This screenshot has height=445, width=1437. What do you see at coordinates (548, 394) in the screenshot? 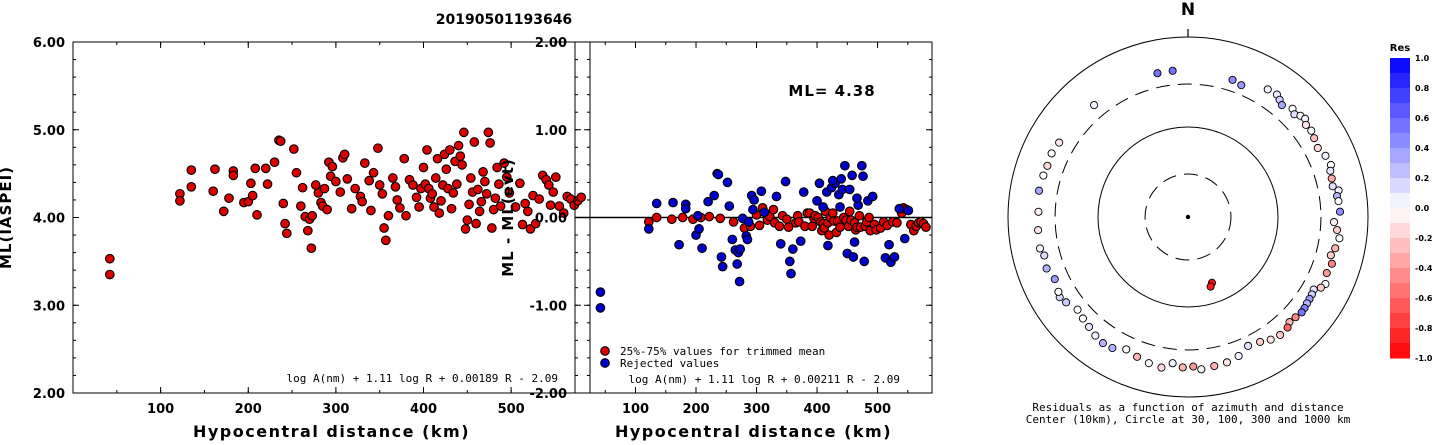
I see `y-tick-label: -2.00` at bounding box center [548, 394].